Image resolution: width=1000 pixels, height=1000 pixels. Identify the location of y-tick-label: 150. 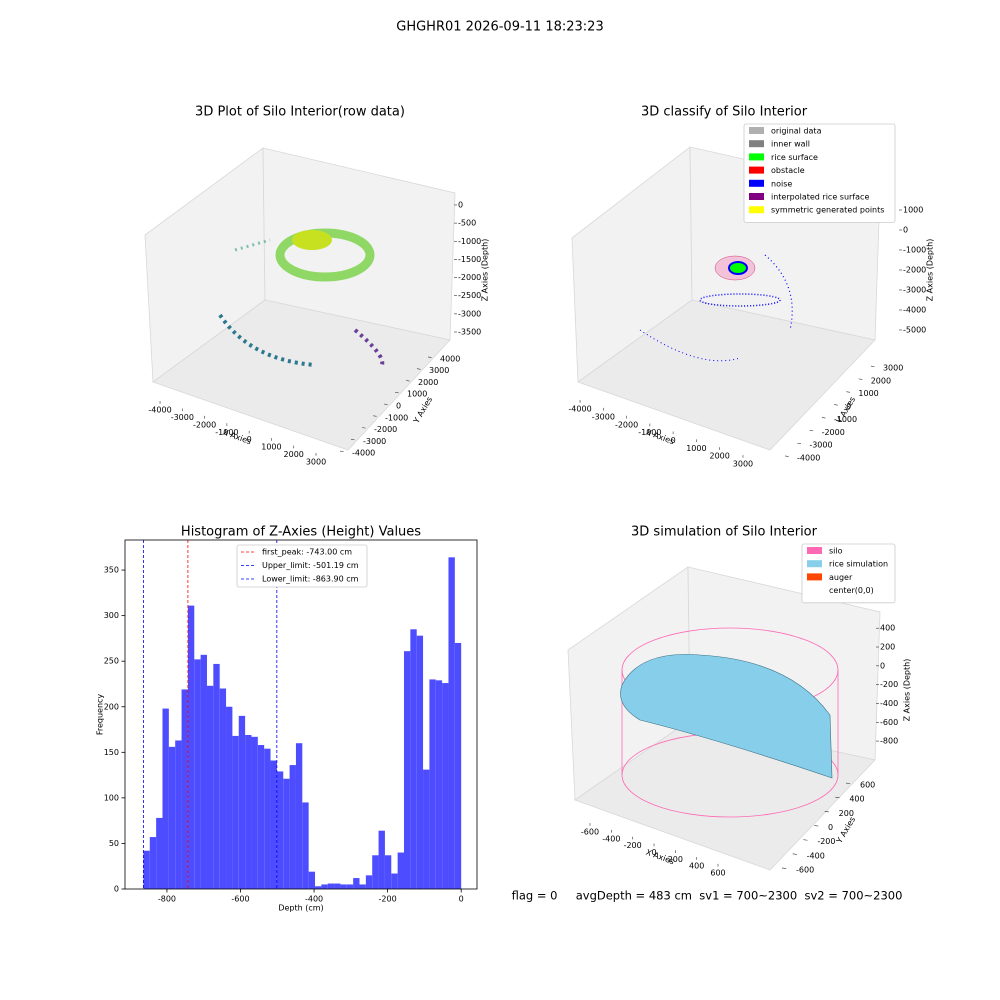
(111, 752).